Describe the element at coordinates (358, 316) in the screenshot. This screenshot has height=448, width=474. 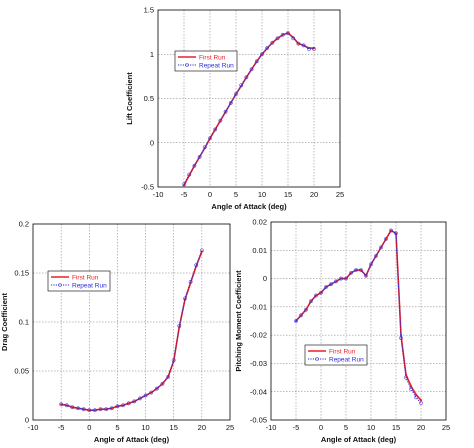
I see `series-line-repeat-run` at that location.